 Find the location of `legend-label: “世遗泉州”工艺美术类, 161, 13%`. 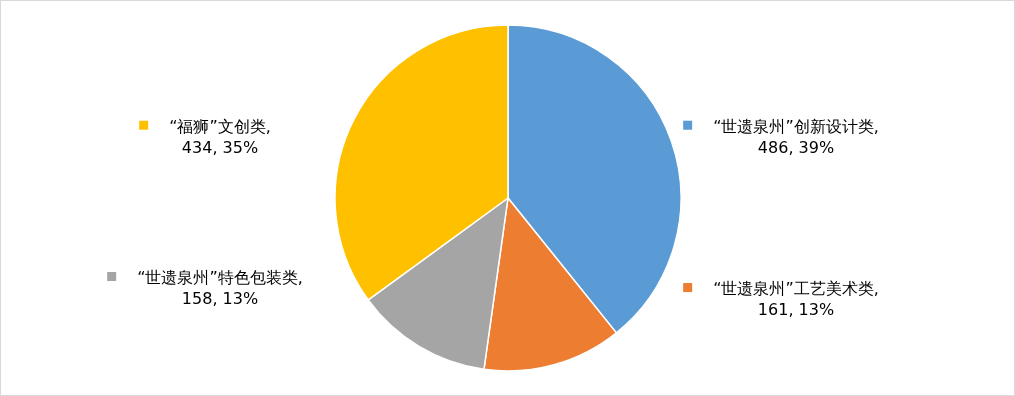

legend-label: “世遗泉州”工艺美术类, 161, 13% is located at coordinates (796, 299).